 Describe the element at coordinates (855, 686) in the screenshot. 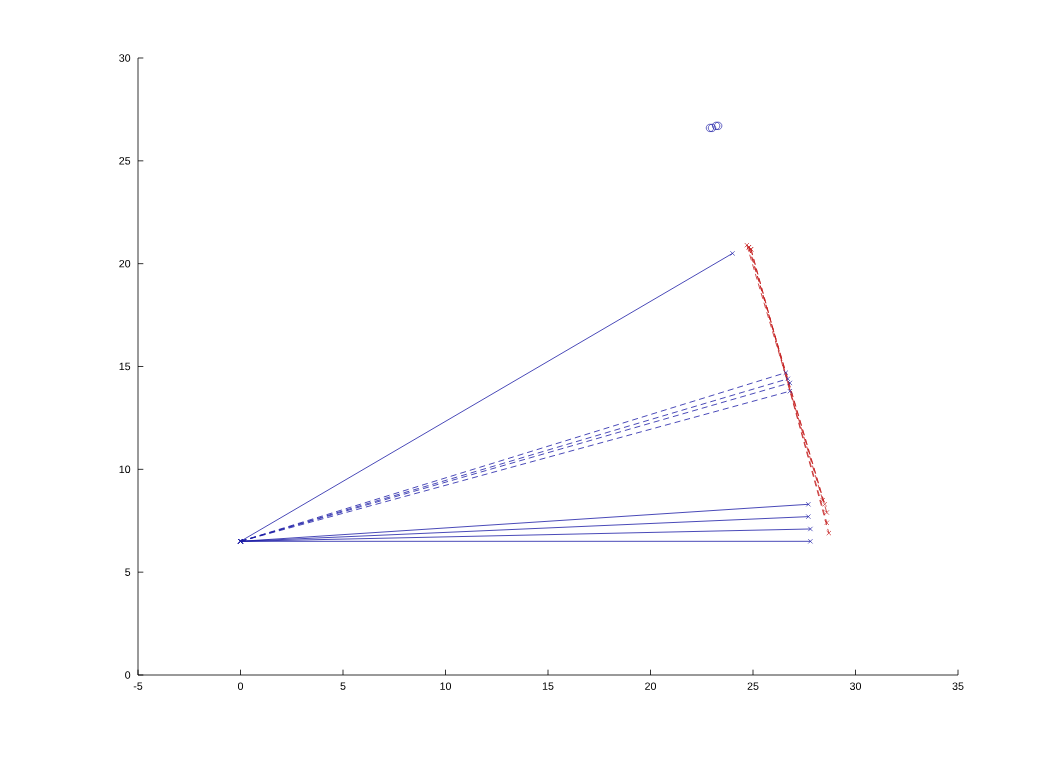

I see `x-tick-label: 30` at that location.